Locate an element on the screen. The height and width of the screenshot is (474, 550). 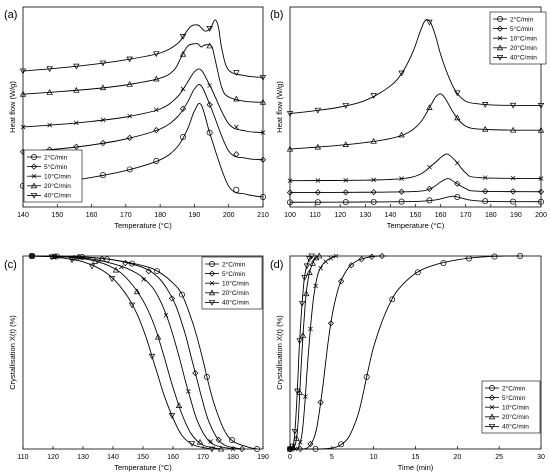
series-triangle-up is located at coordinates (143, 73).